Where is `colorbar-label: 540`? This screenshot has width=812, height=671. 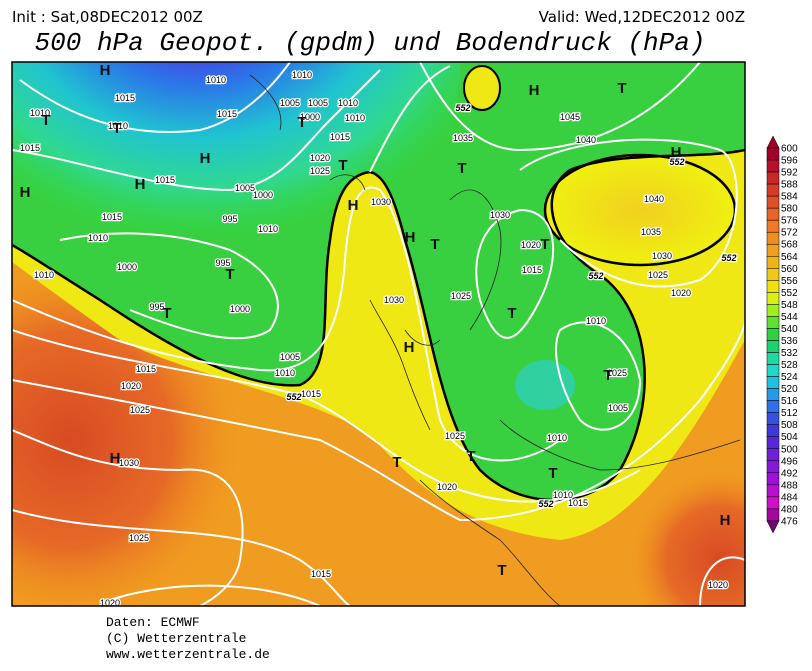 colorbar-label: 540 is located at coordinates (789, 329).